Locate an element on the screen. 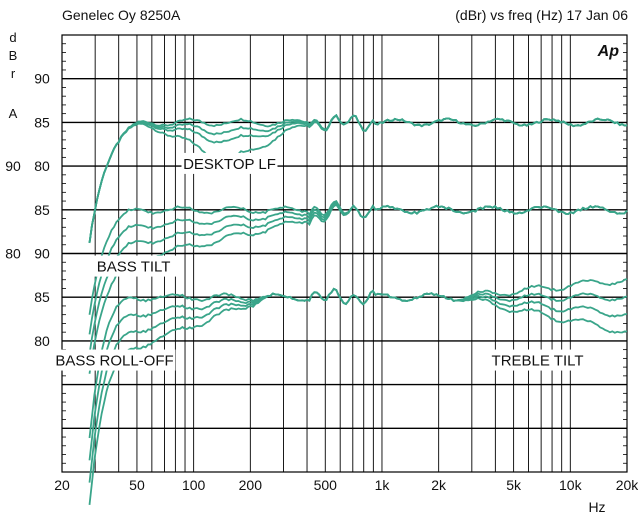  curve-group-label: BASS TILT is located at coordinates (134, 267).